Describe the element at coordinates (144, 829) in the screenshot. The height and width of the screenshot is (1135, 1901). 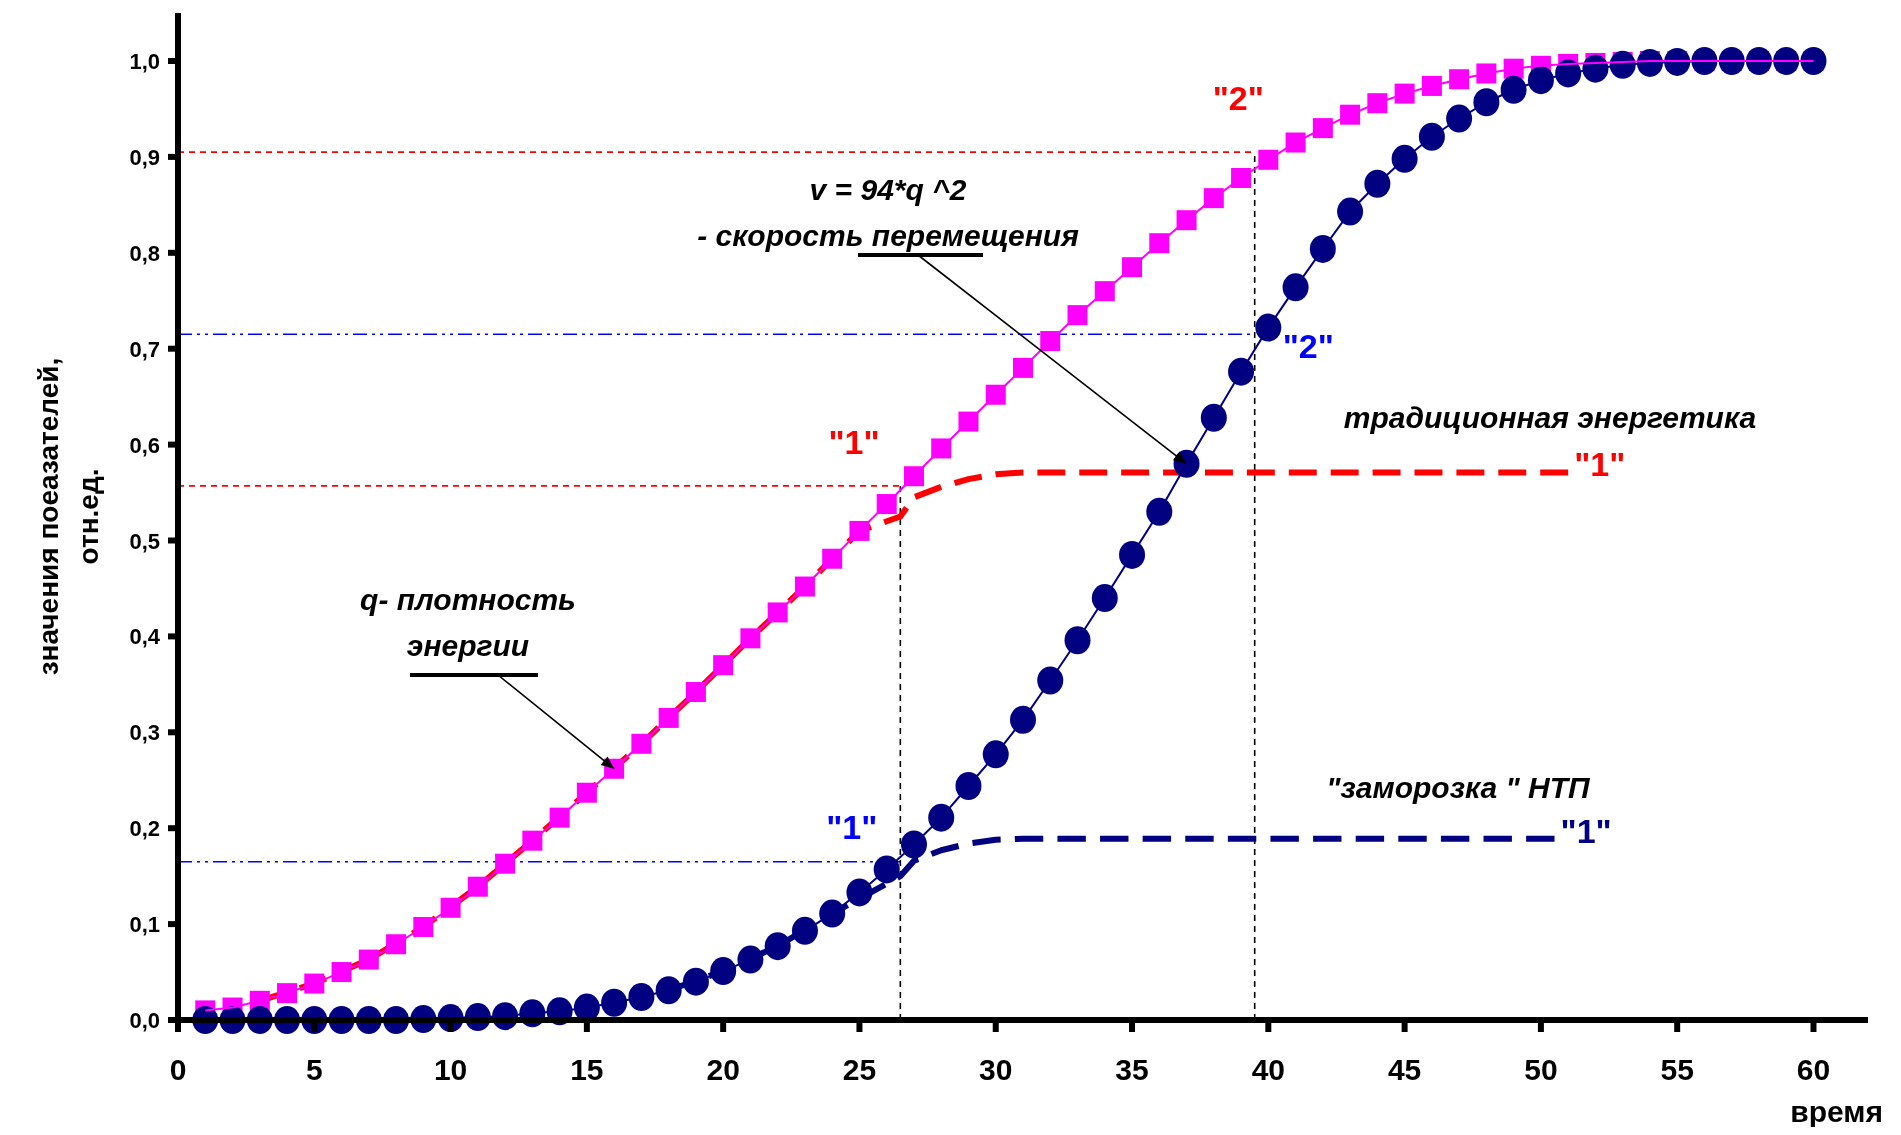
I see `y-tick-label: 0,2` at that location.